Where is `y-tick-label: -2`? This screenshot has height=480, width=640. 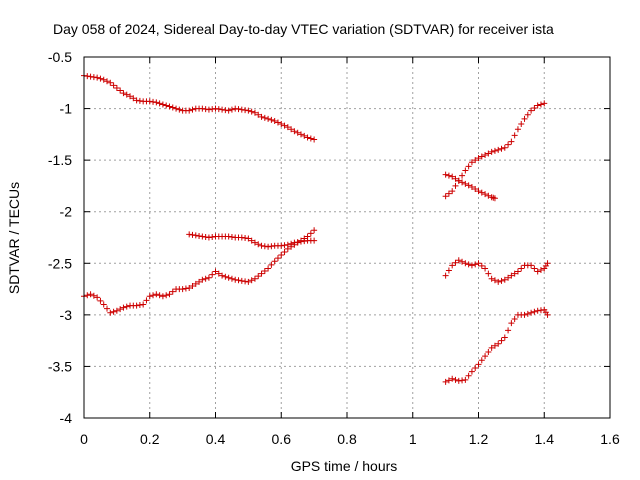 y-tick-label: -2 is located at coordinates (66, 212).